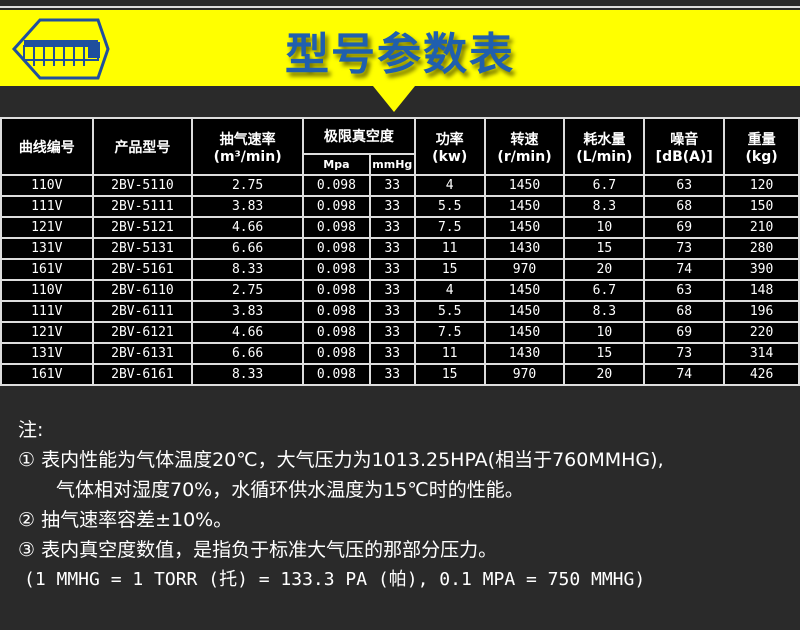  Describe the element at coordinates (258, 550) in the screenshot. I see `note-3: ③ 表内真空度数值，是指负于标准大气压的那部分压力。` at that location.